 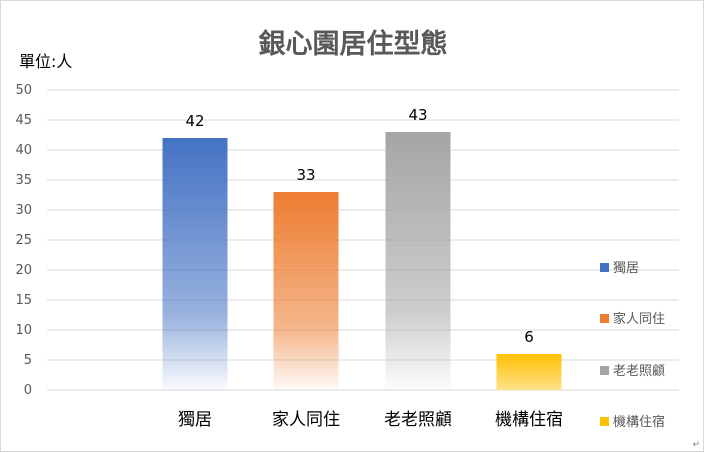 What do you see at coordinates (194, 121) in the screenshot?
I see `data-label: 42` at bounding box center [194, 121].